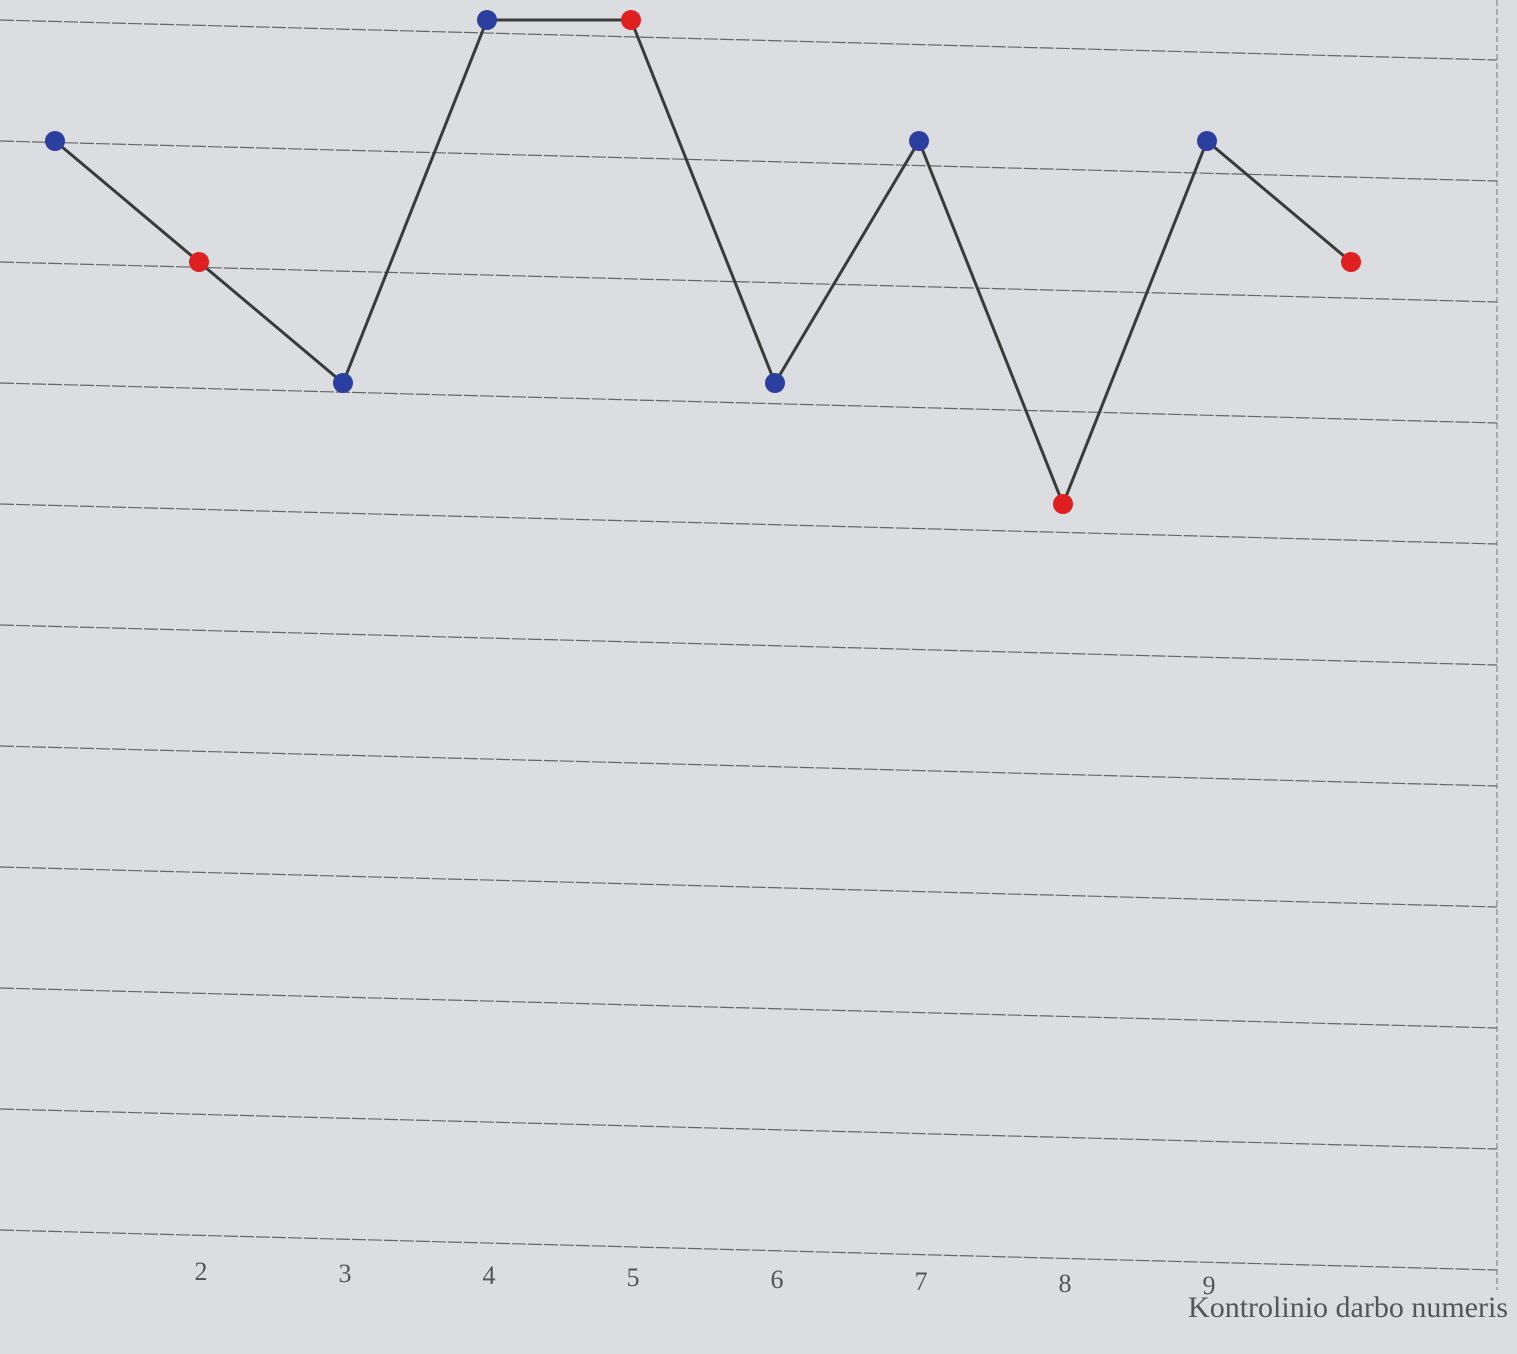 The image size is (1517, 1354). Describe the element at coordinates (1209, 1285) in the screenshot. I see `x-tick-label: 9` at that location.